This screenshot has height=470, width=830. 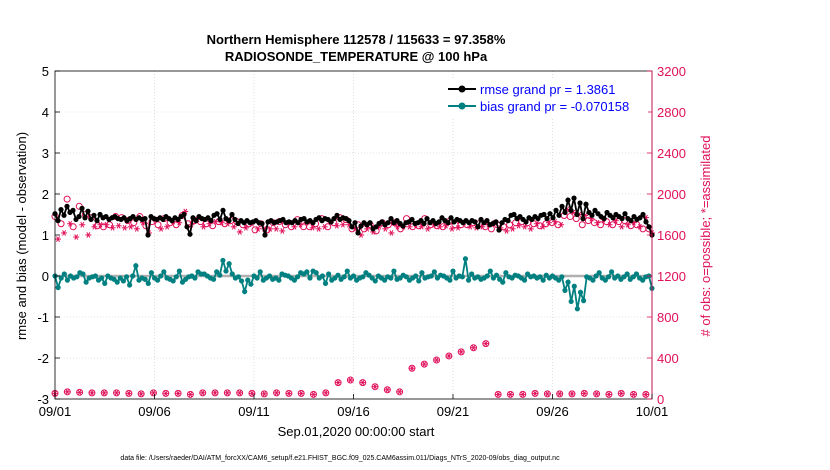 I want to click on rmse-series, so click(x=353, y=216).